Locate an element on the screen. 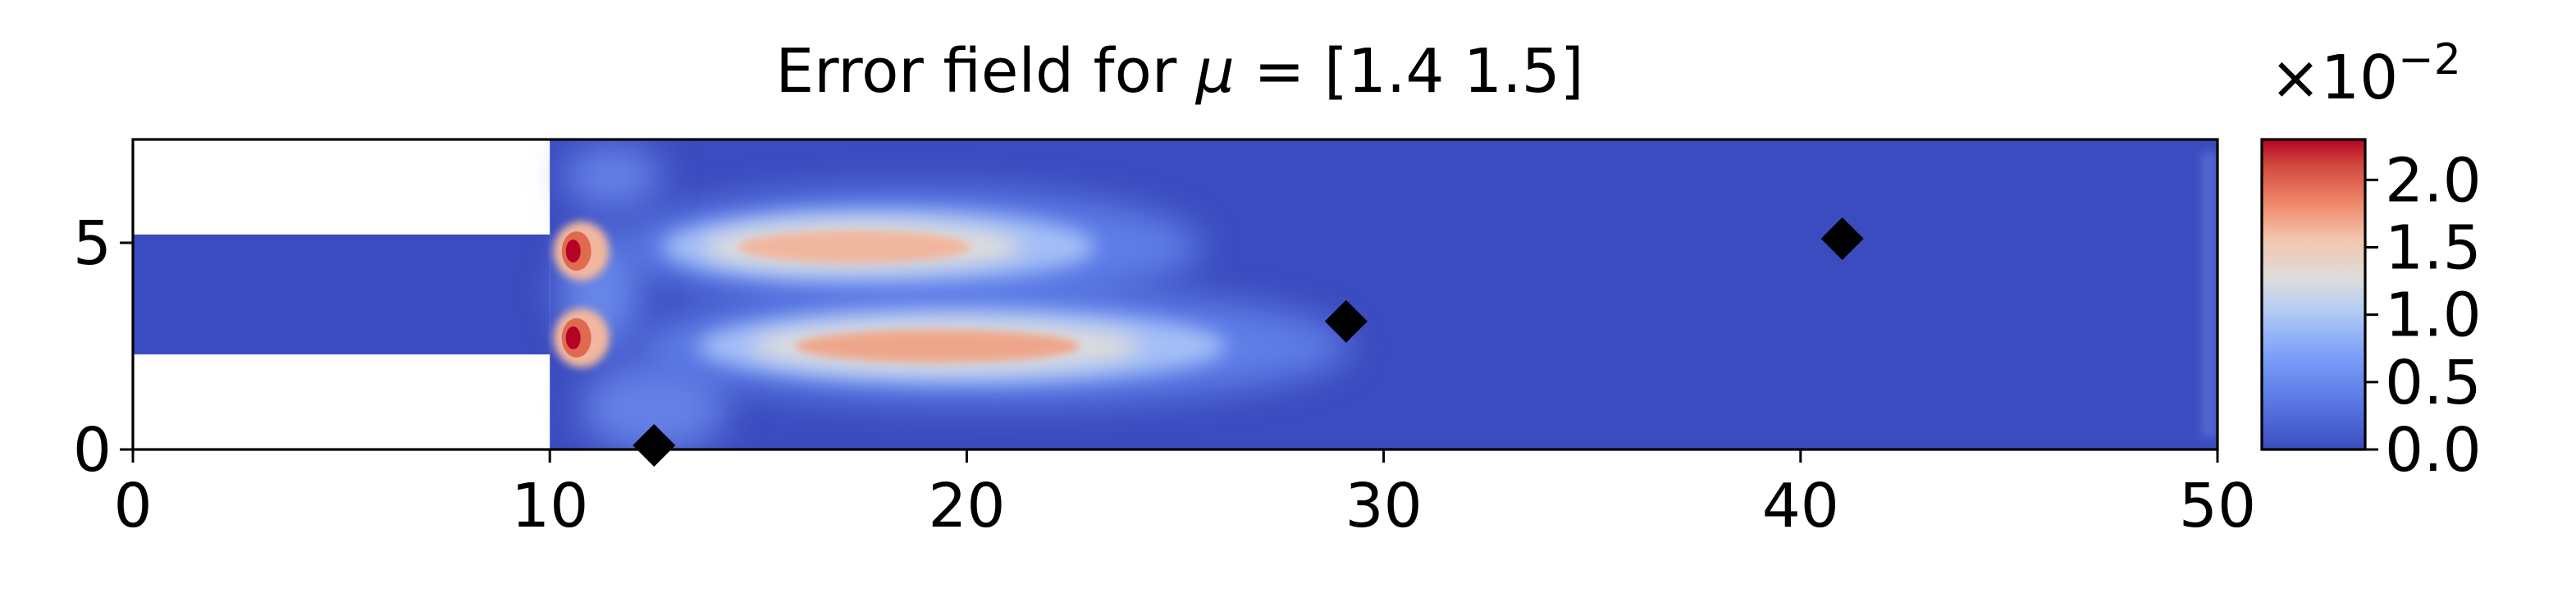 This screenshot has height=616, width=2576. halo-bottom is located at coordinates (654, 406).